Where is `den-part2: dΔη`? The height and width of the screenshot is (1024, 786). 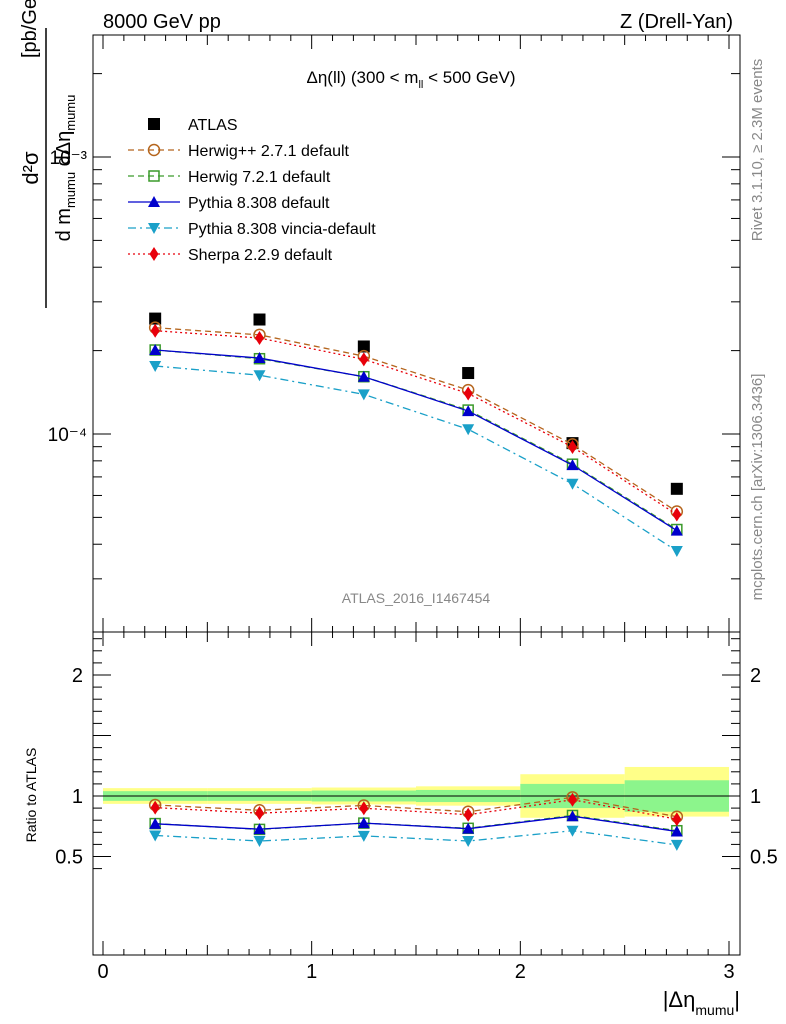
den-part2: dΔη is located at coordinates (64, 151).